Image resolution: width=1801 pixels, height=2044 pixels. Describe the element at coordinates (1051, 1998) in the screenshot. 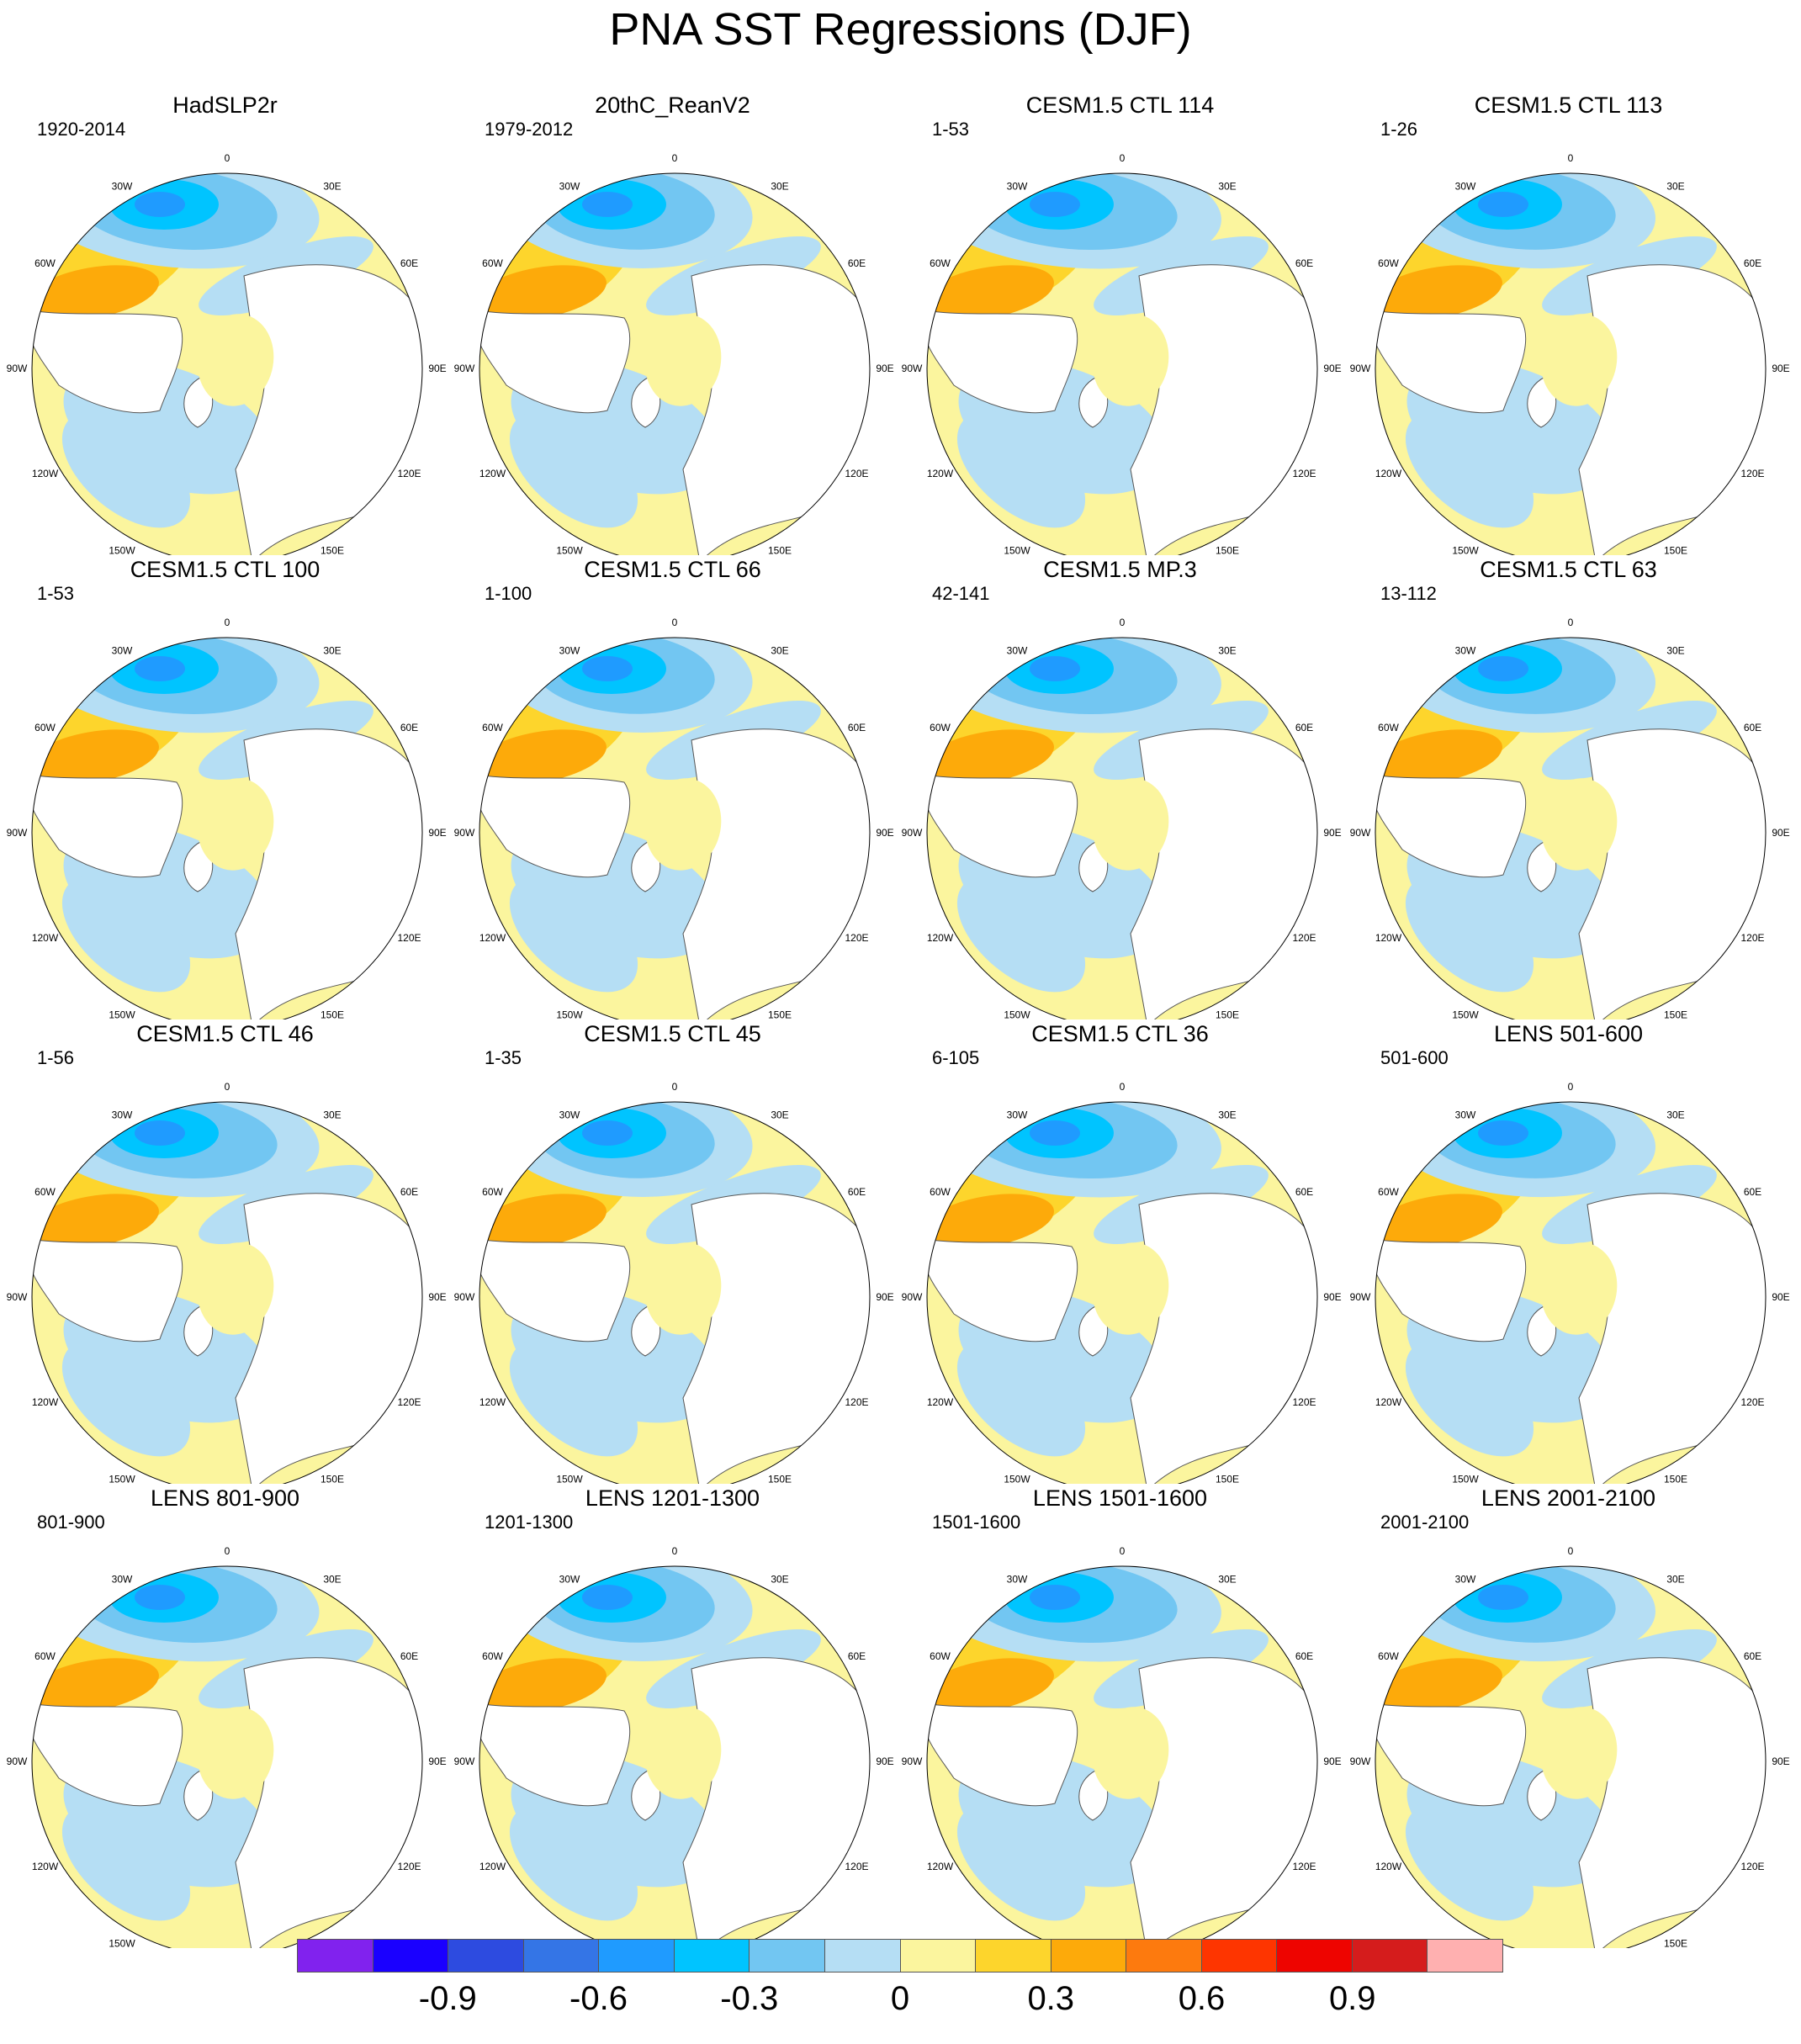

I see `colorbar-tick-label: 0.3` at that location.